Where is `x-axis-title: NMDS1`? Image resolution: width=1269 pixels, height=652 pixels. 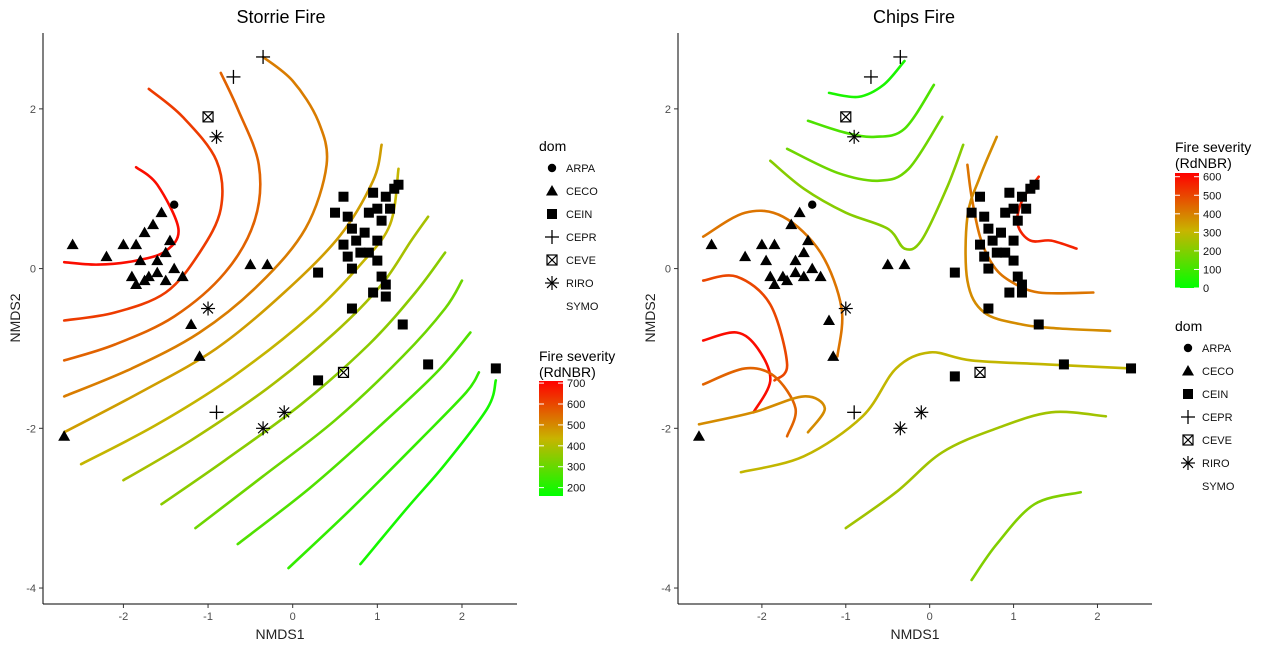
x-axis-title: NMDS1 is located at coordinates (279, 634).